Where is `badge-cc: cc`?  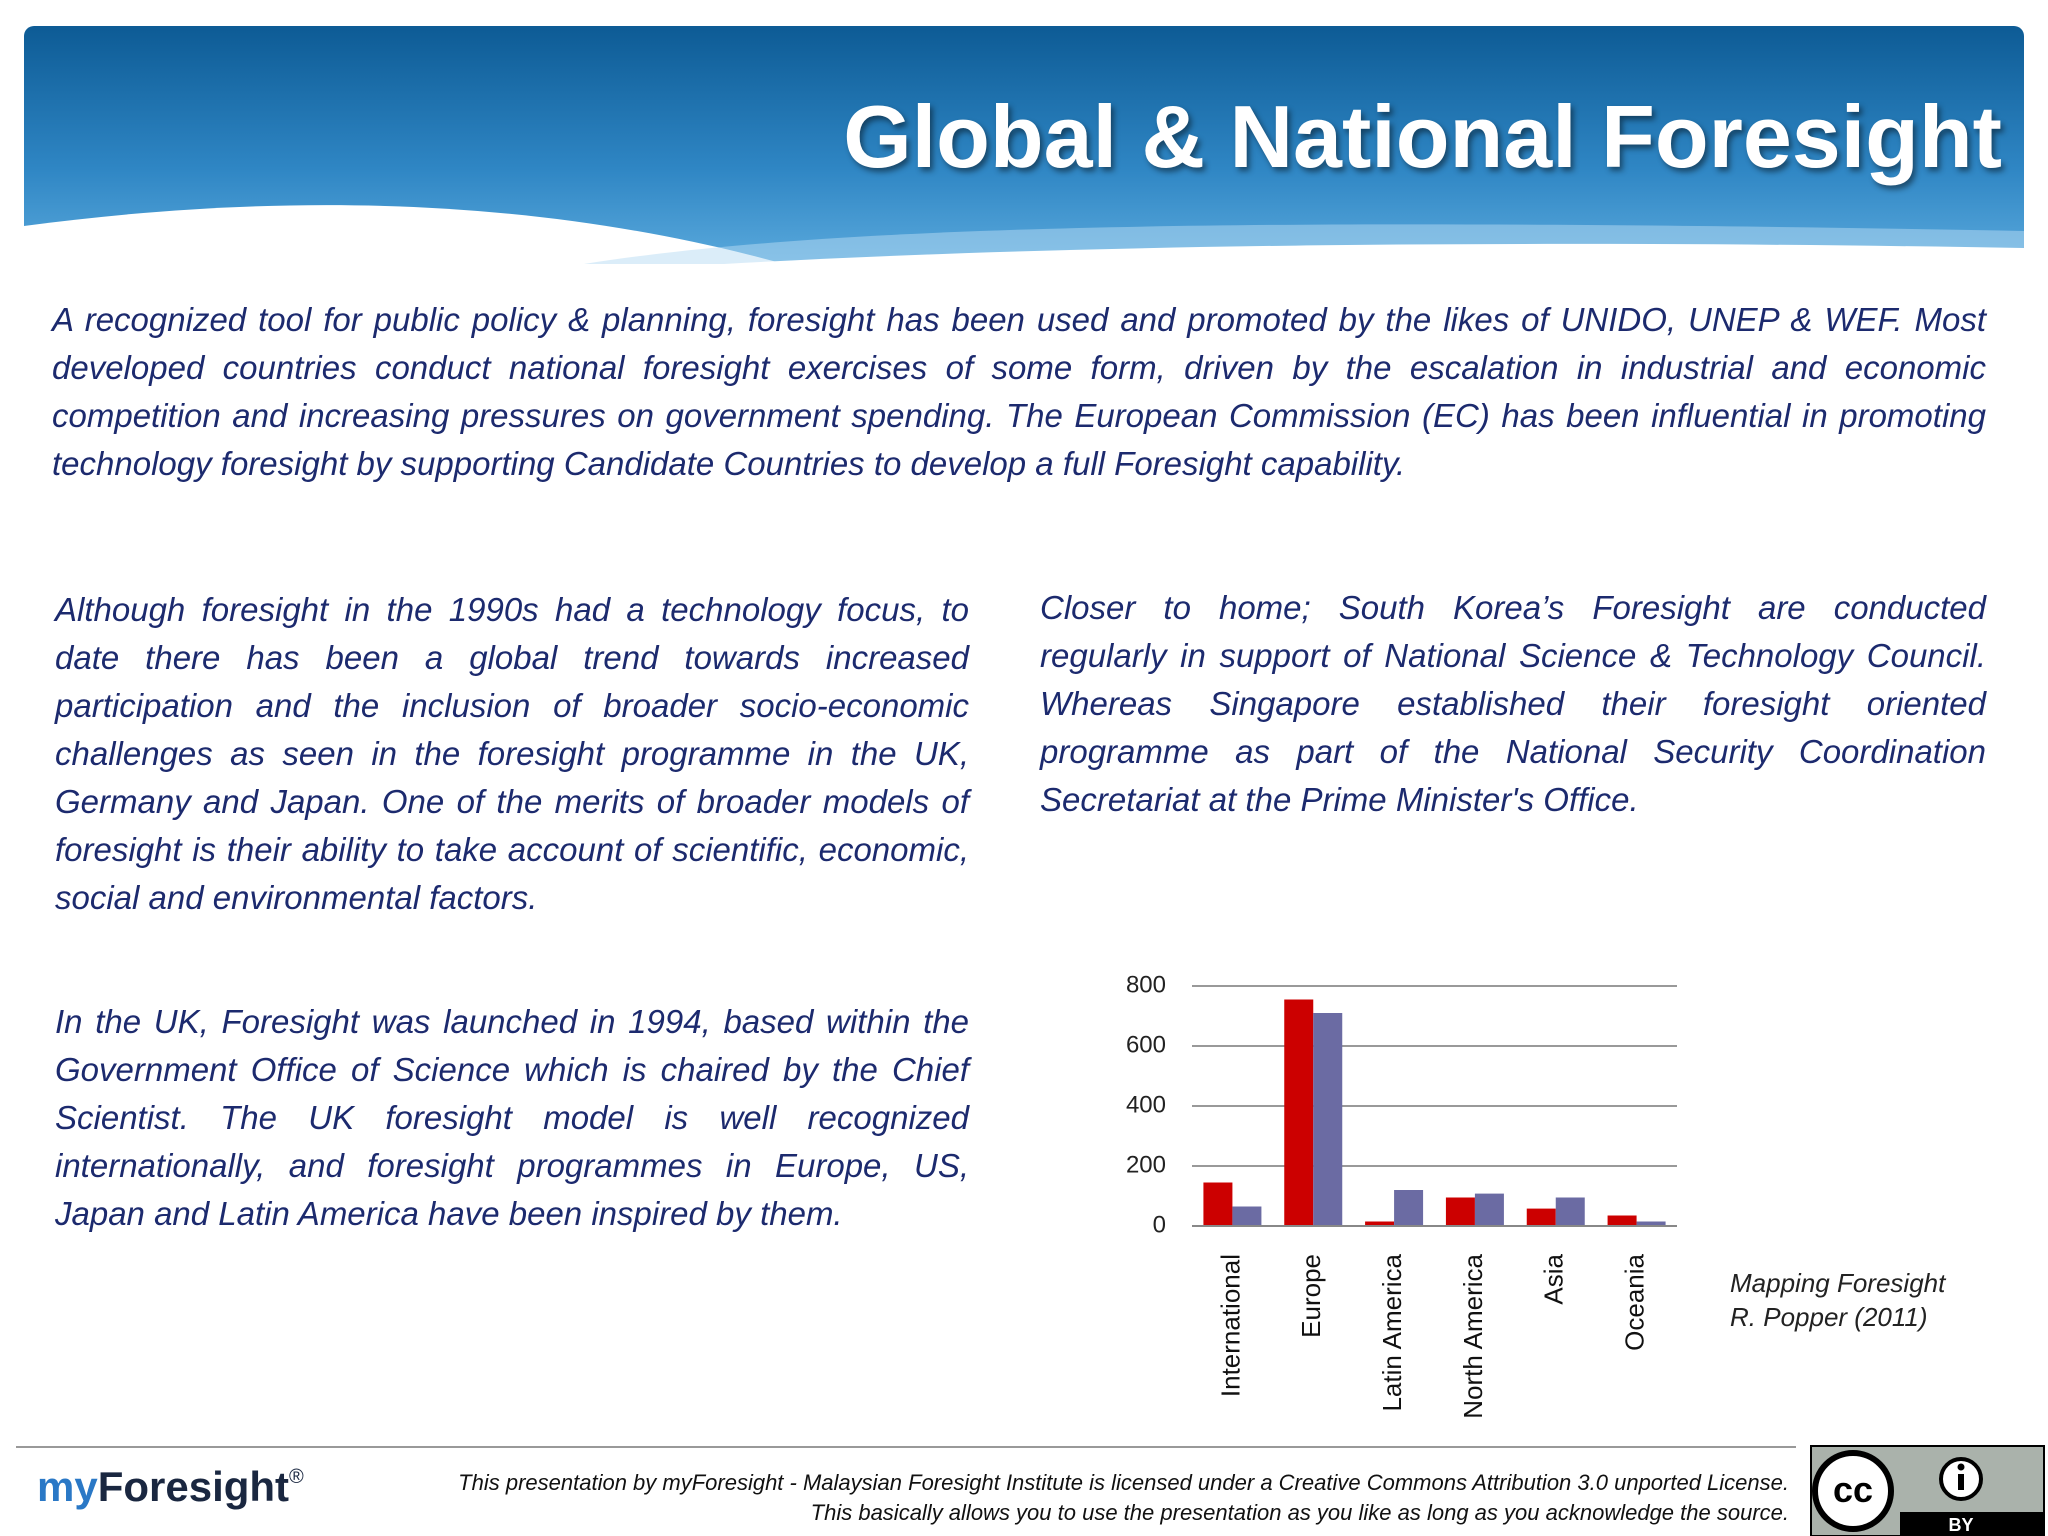 badge-cc: cc is located at coordinates (1853, 1489).